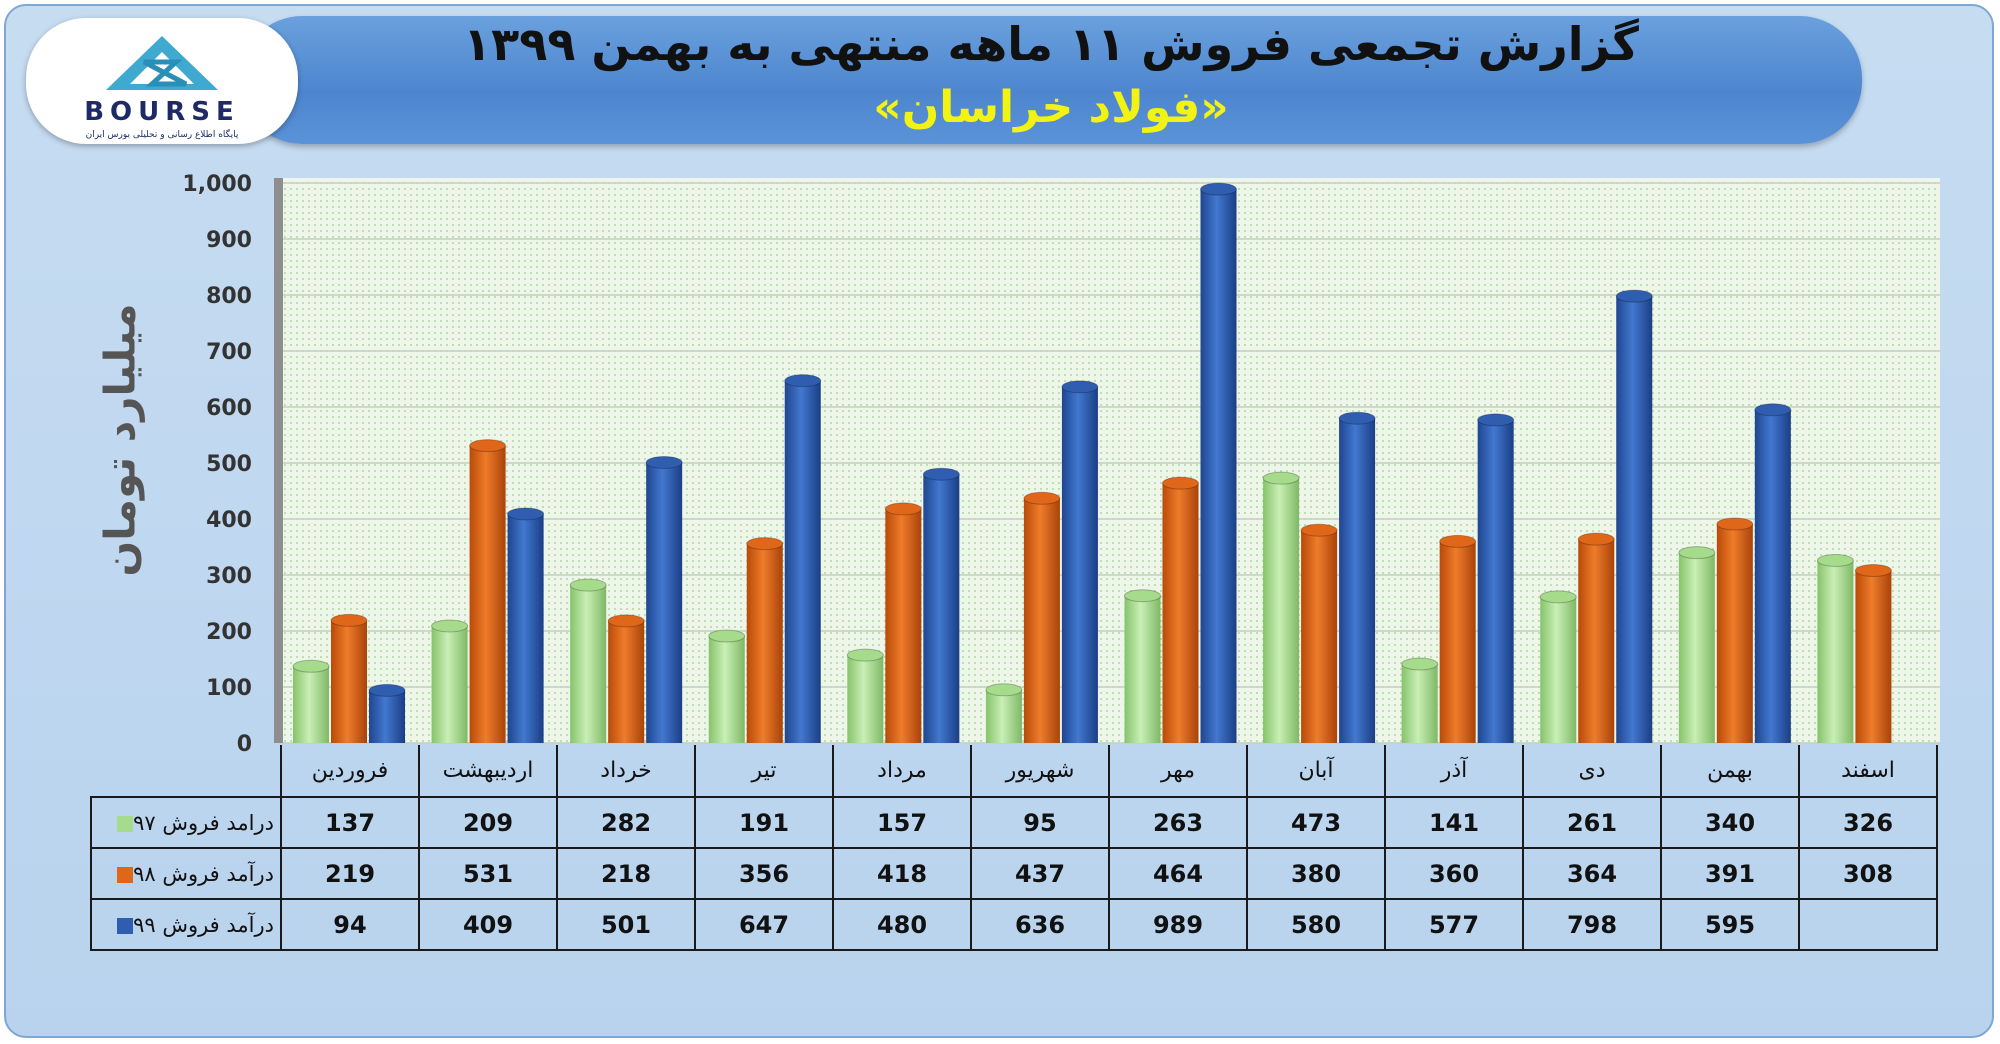 This screenshot has width=2000, height=1044. What do you see at coordinates (1178, 822) in the screenshot?
I see `data-label: 263` at bounding box center [1178, 822].